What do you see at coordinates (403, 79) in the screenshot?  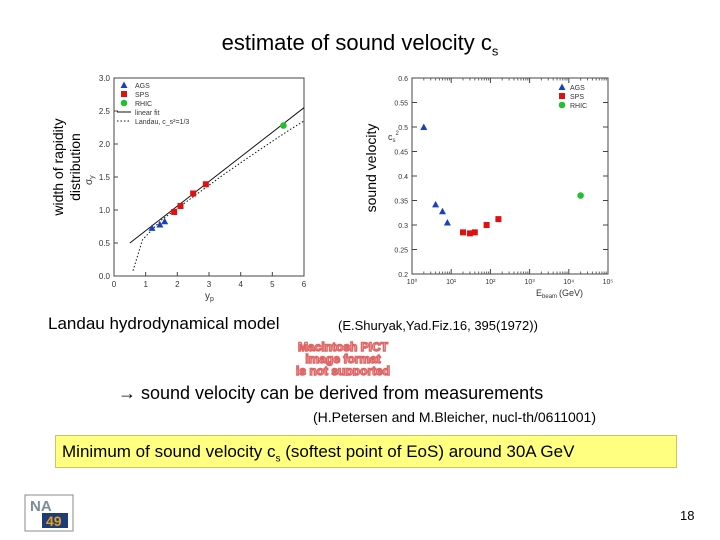 I see `y-tick-label: 0.6` at bounding box center [403, 79].